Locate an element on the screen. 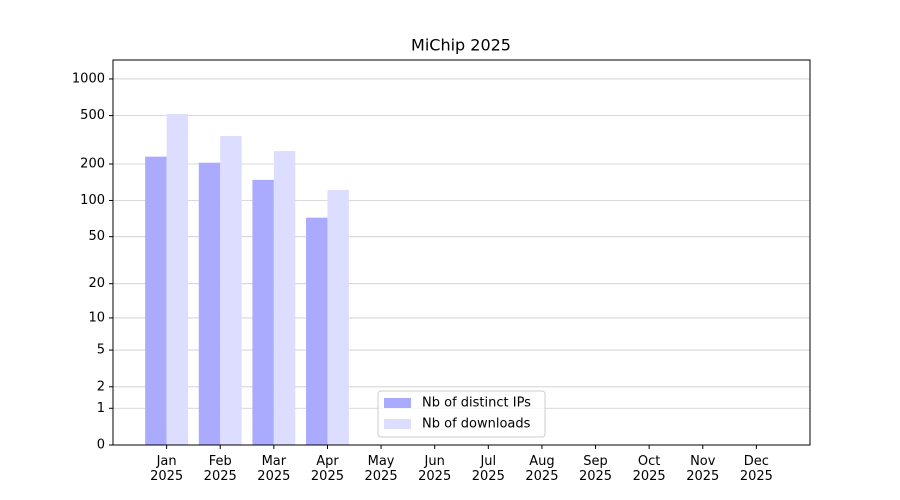  y-tick-label: 50 is located at coordinates (96, 236).